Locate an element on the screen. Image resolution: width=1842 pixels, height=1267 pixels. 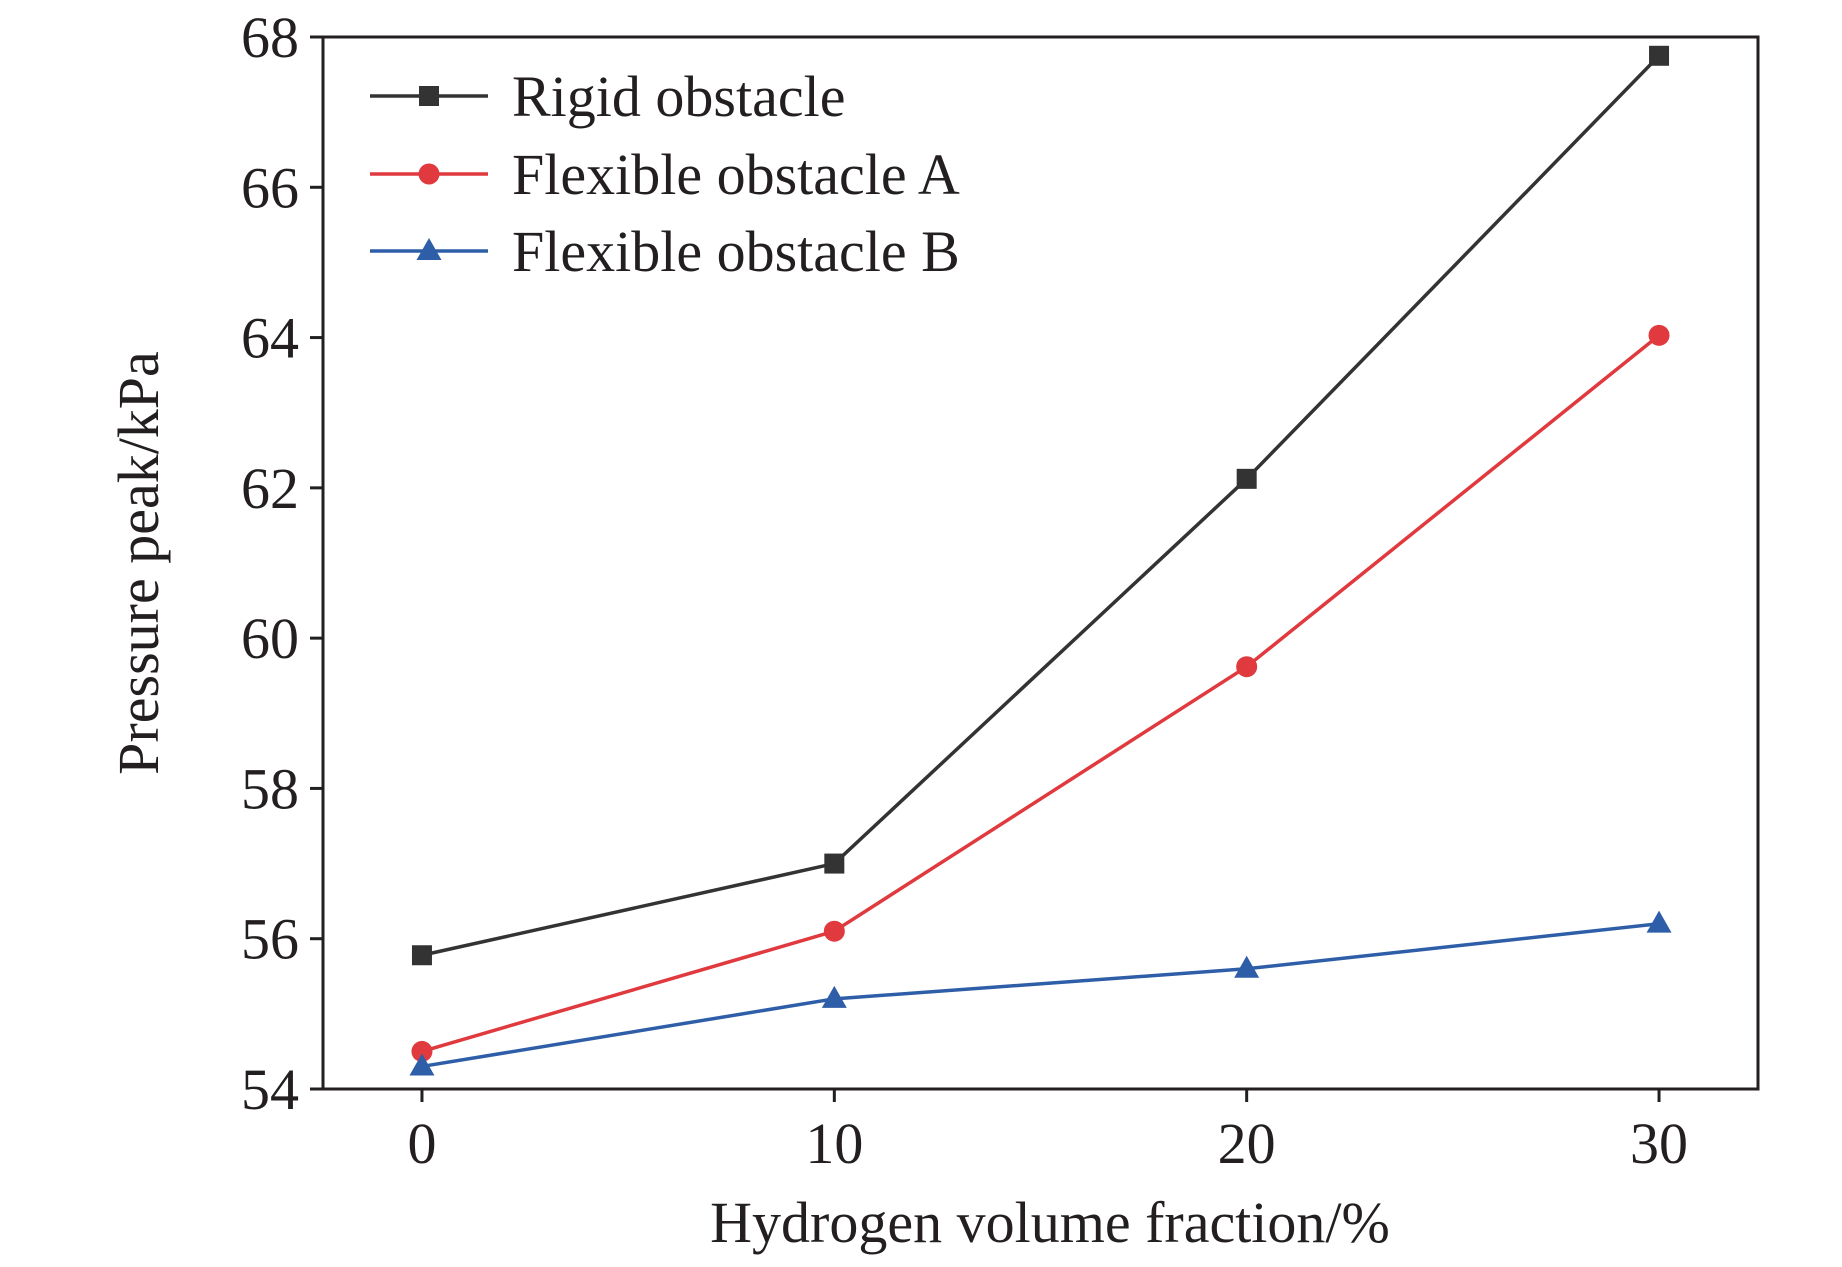
y-tick-label: 60 is located at coordinates (270, 638).